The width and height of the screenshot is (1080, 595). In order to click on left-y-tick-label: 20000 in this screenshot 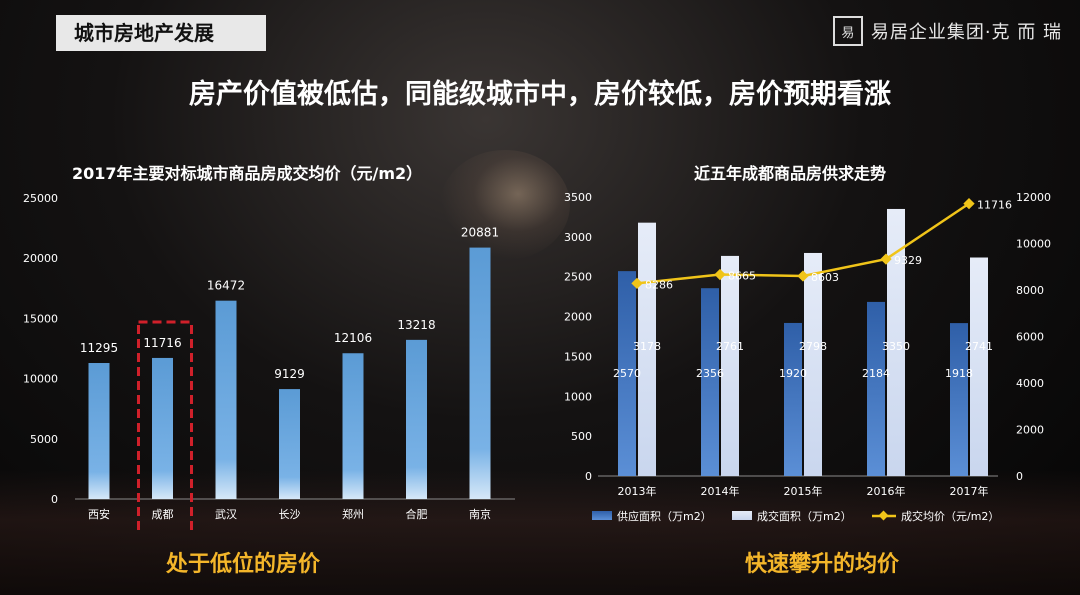, I will do `click(40, 258)`.